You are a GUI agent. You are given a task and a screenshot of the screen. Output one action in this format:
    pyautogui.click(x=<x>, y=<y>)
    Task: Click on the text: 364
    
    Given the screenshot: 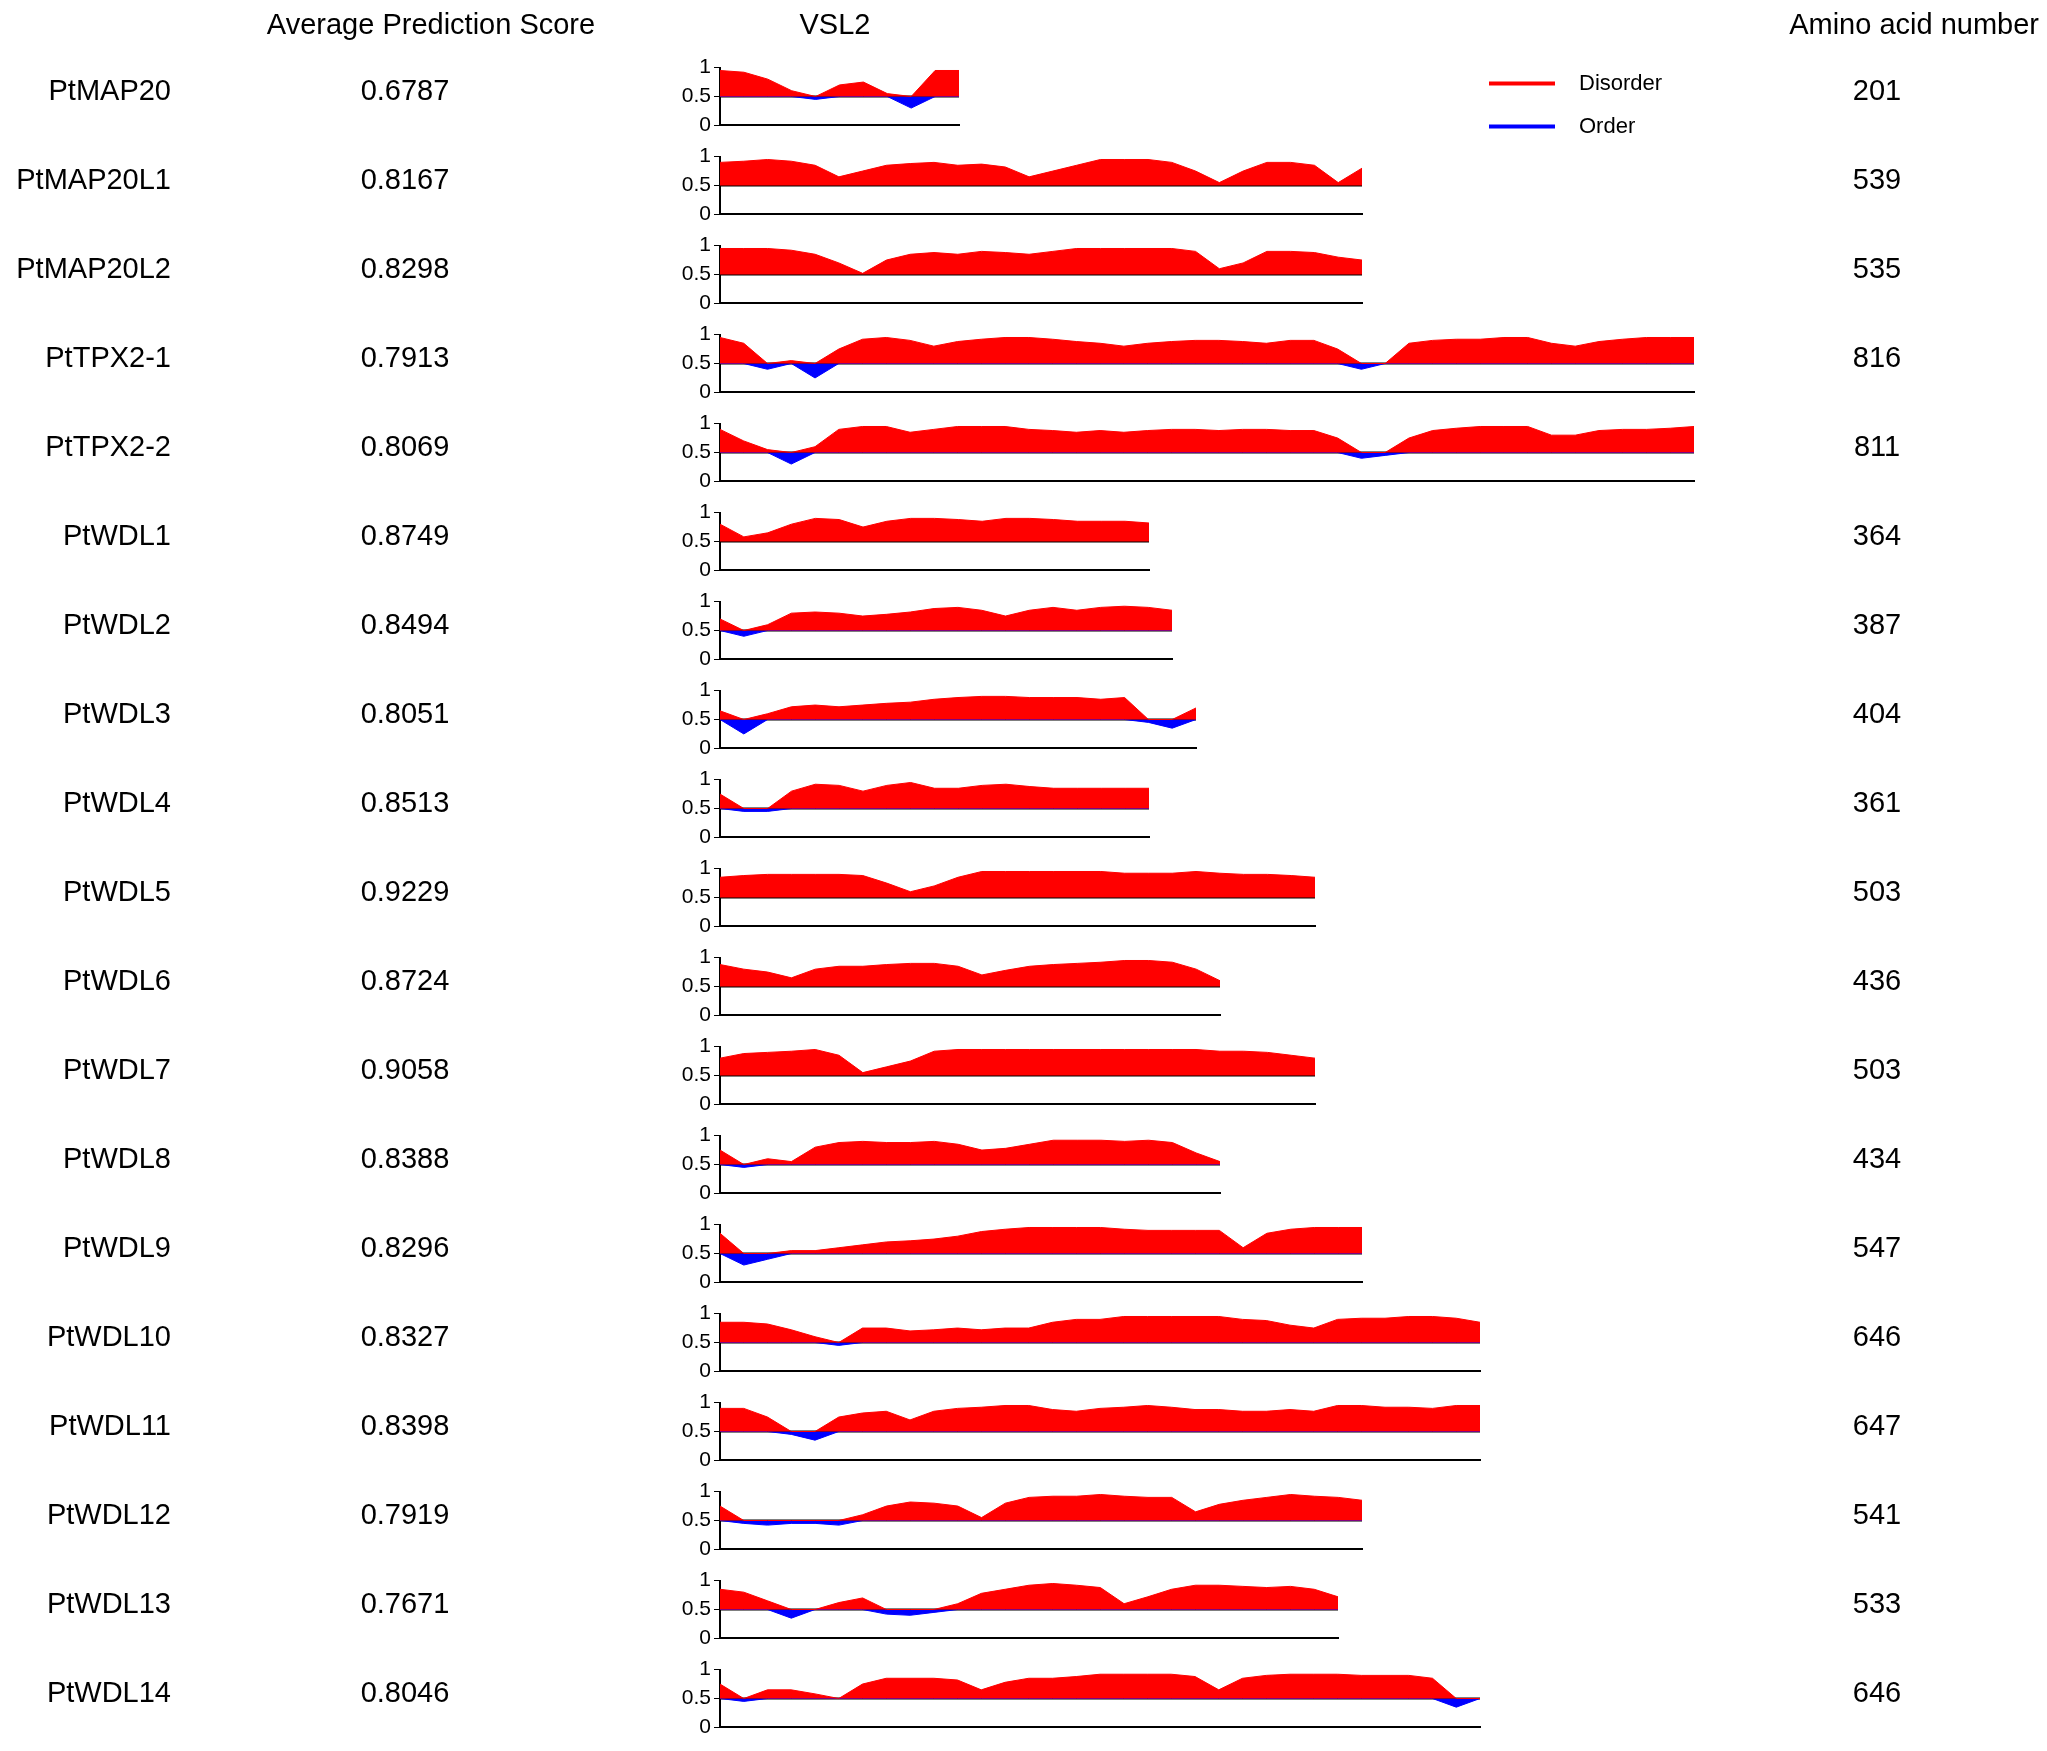 What is the action you would take?
    pyautogui.click(x=1877, y=535)
    